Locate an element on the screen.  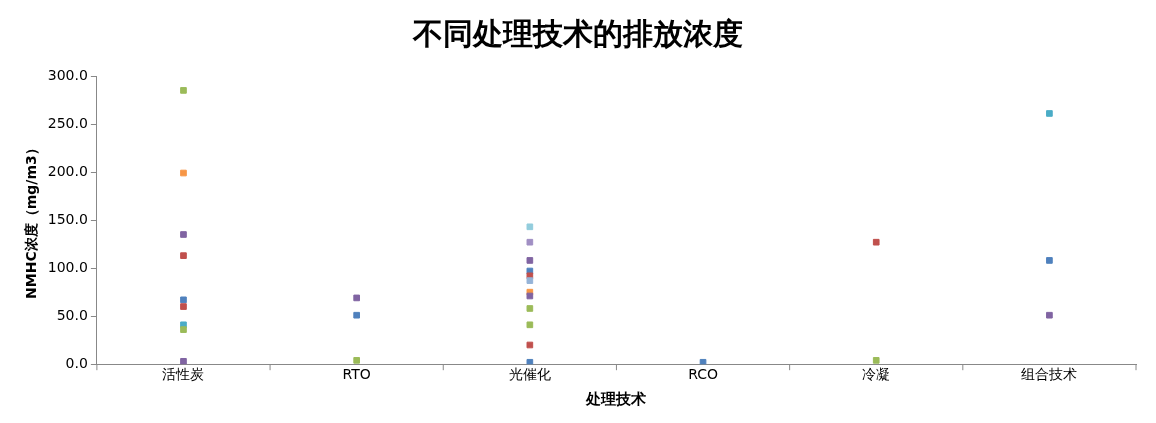
y-tick-label: 250.0 is located at coordinates (67, 122).